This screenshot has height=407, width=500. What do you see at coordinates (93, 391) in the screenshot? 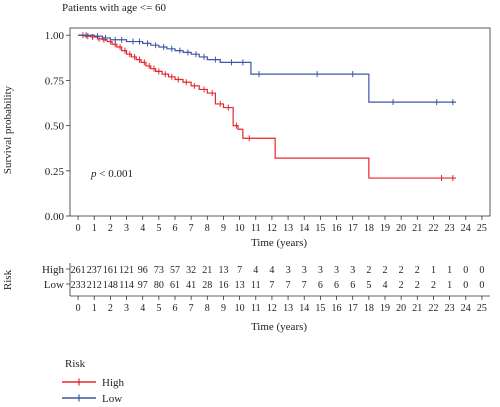
I see `legend-items: High Low` at bounding box center [93, 391].